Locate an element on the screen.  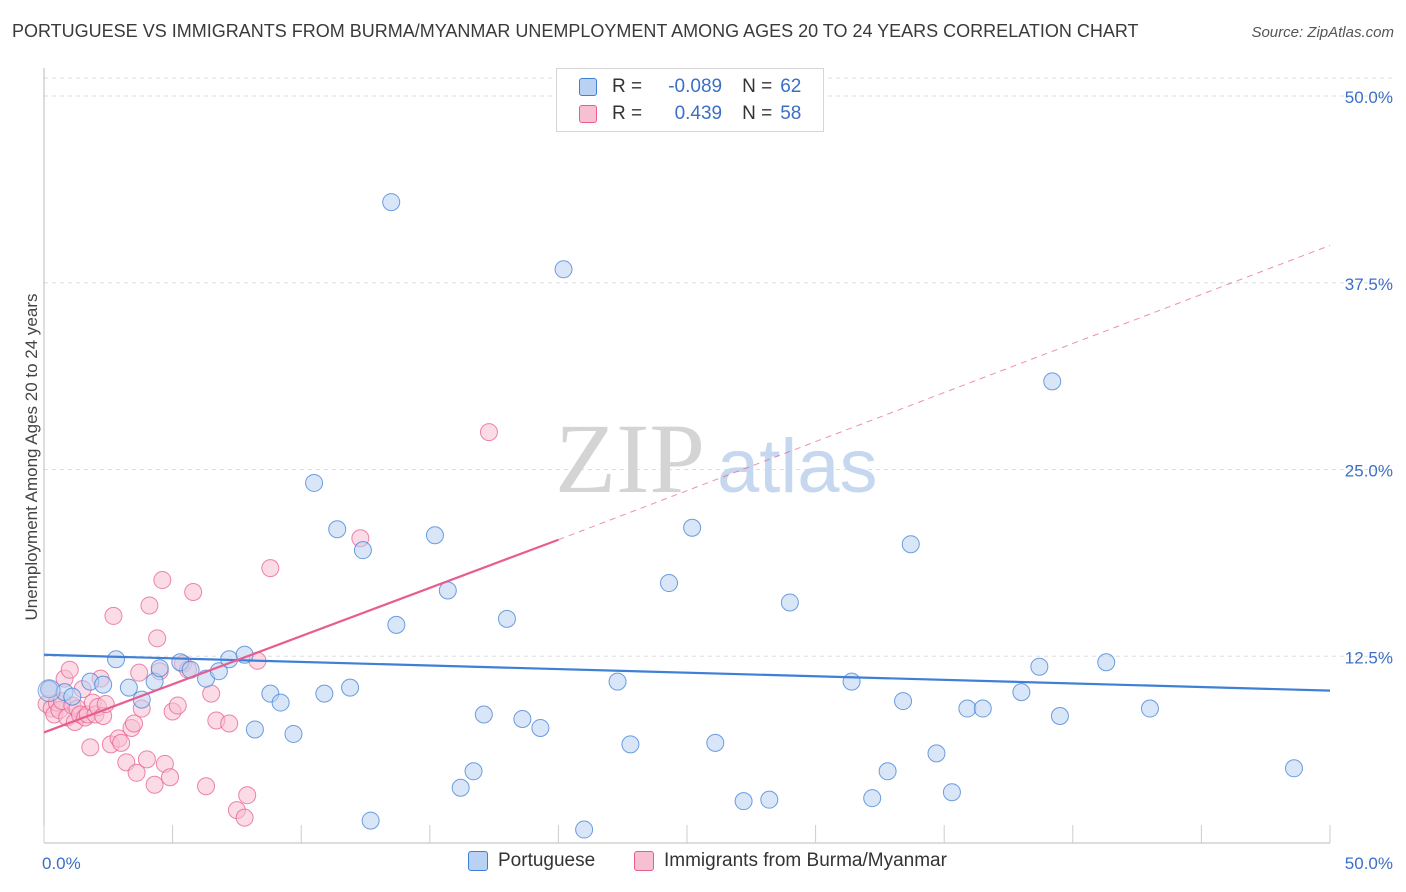
legend-n-value: 58 is located at coordinates (791, 113).